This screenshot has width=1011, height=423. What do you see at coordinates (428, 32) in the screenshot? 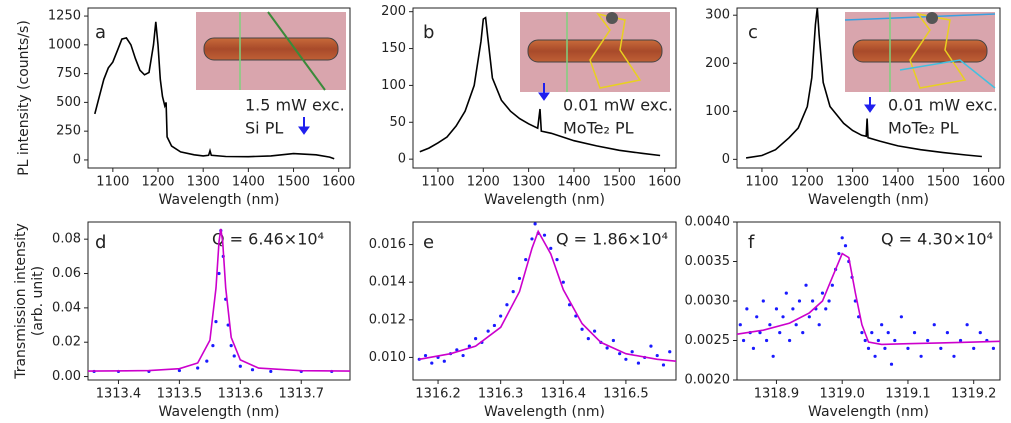
I see `panel-label: b` at bounding box center [428, 32].